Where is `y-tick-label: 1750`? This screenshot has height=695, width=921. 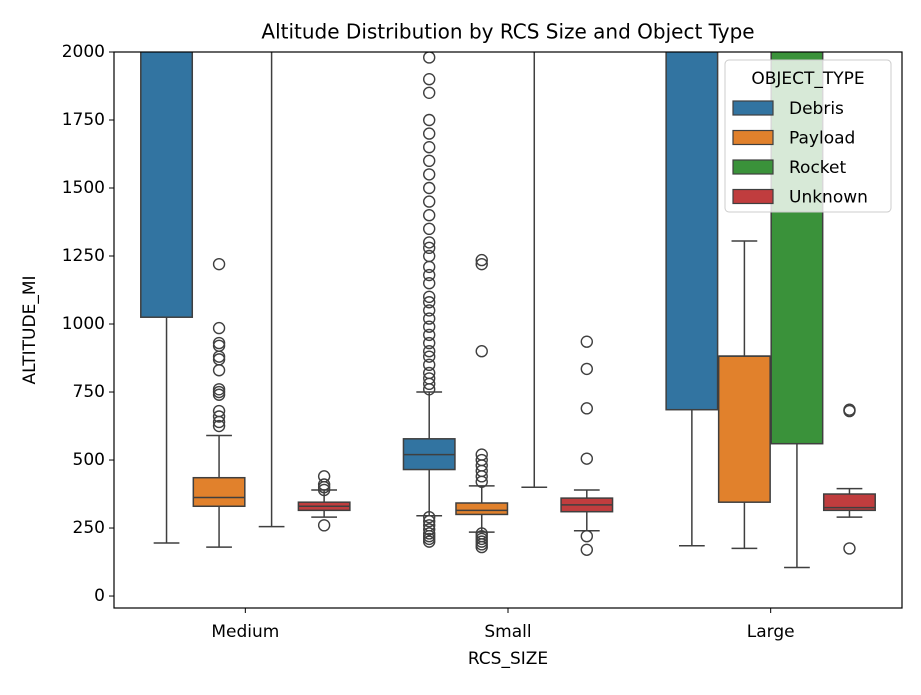
y-tick-label: 1750 is located at coordinates (83, 120).